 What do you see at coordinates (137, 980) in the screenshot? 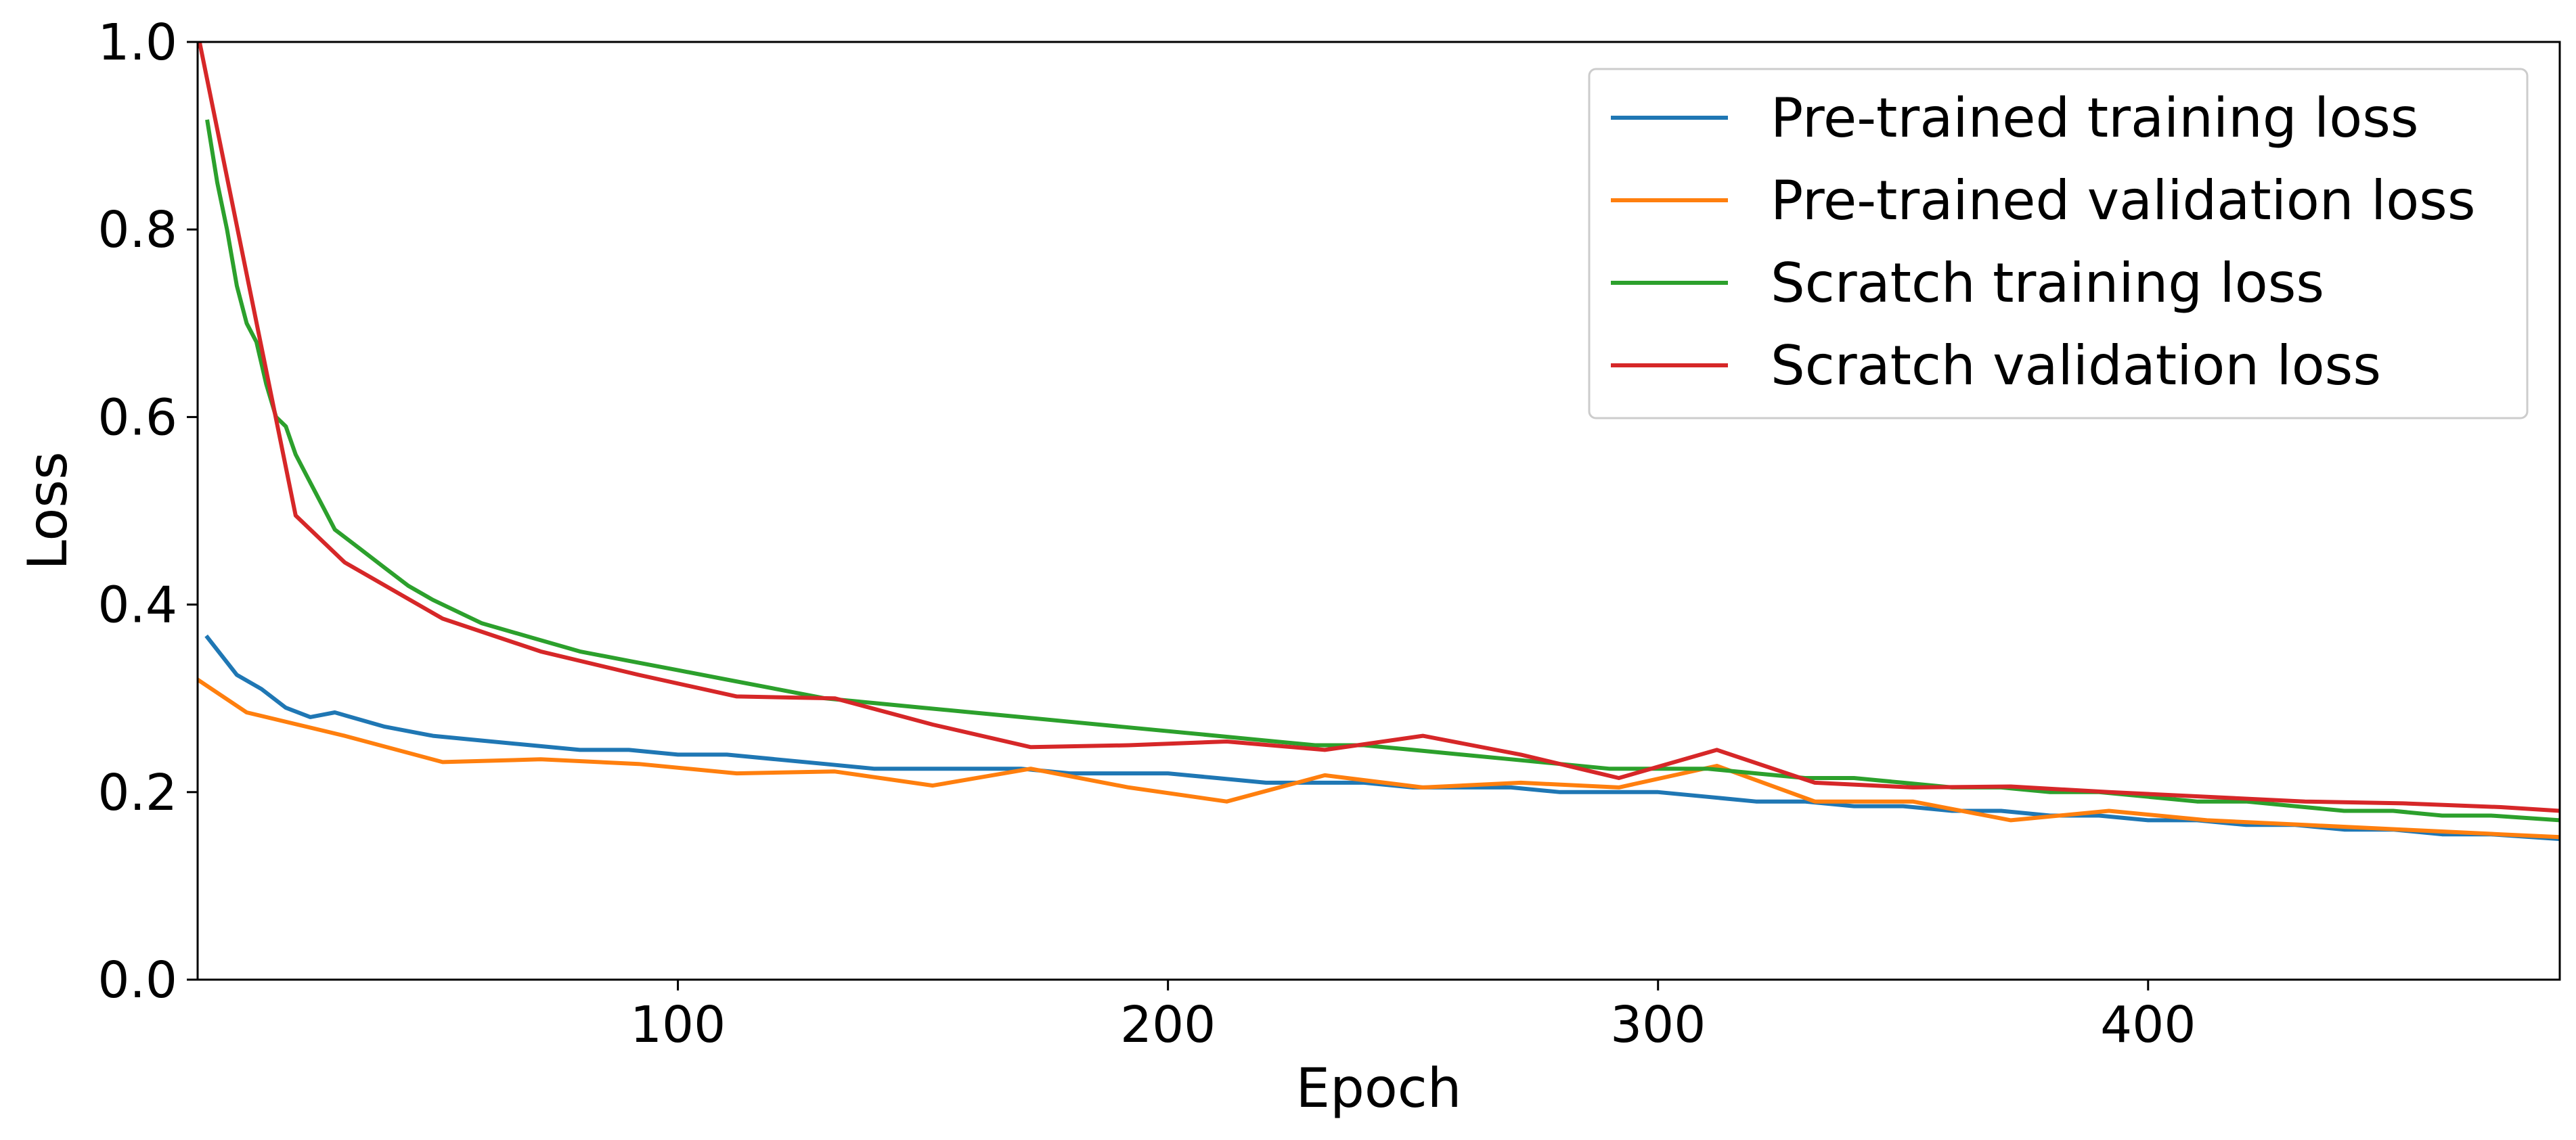
I see `y-tick-label: 0.0` at bounding box center [137, 980].